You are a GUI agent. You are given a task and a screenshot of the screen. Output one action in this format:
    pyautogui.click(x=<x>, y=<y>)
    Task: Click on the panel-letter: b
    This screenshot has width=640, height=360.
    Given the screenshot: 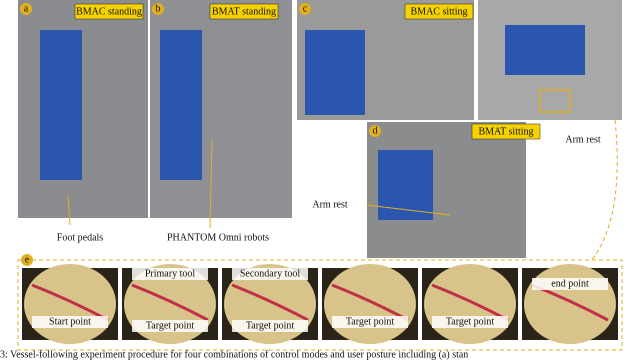 What is the action you would take?
    pyautogui.click(x=158, y=8)
    